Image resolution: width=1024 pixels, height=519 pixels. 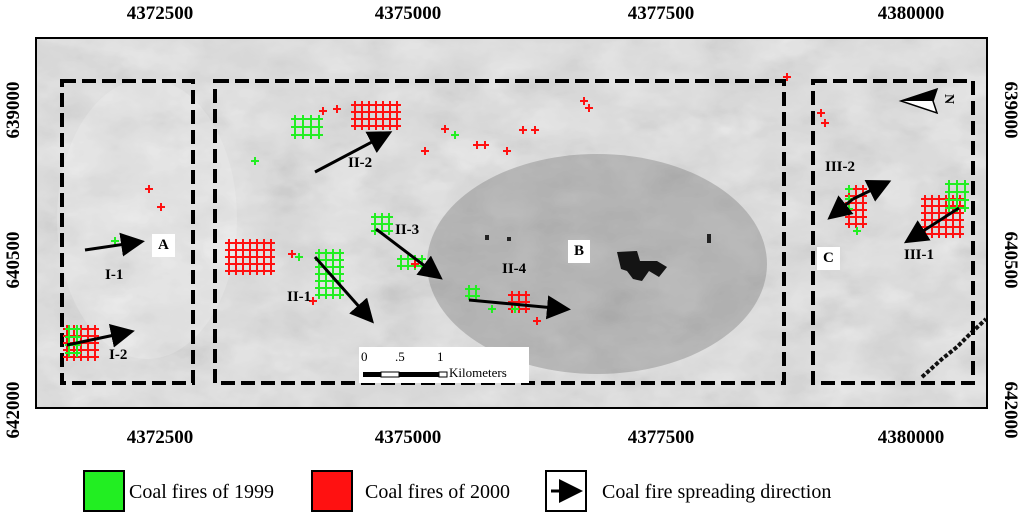 I want to click on zone-label-b: B, so click(x=579, y=251).